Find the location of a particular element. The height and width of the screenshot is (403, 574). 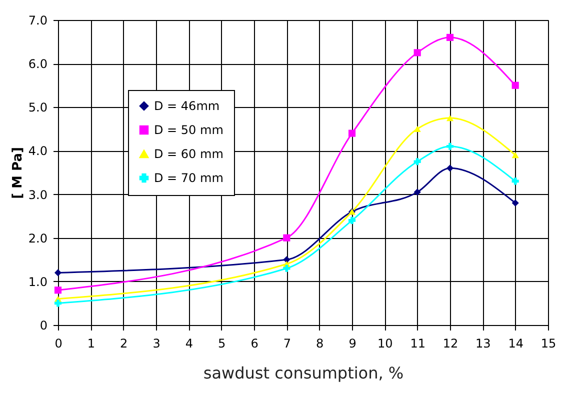

x-tick-label: 8 is located at coordinates (320, 343).